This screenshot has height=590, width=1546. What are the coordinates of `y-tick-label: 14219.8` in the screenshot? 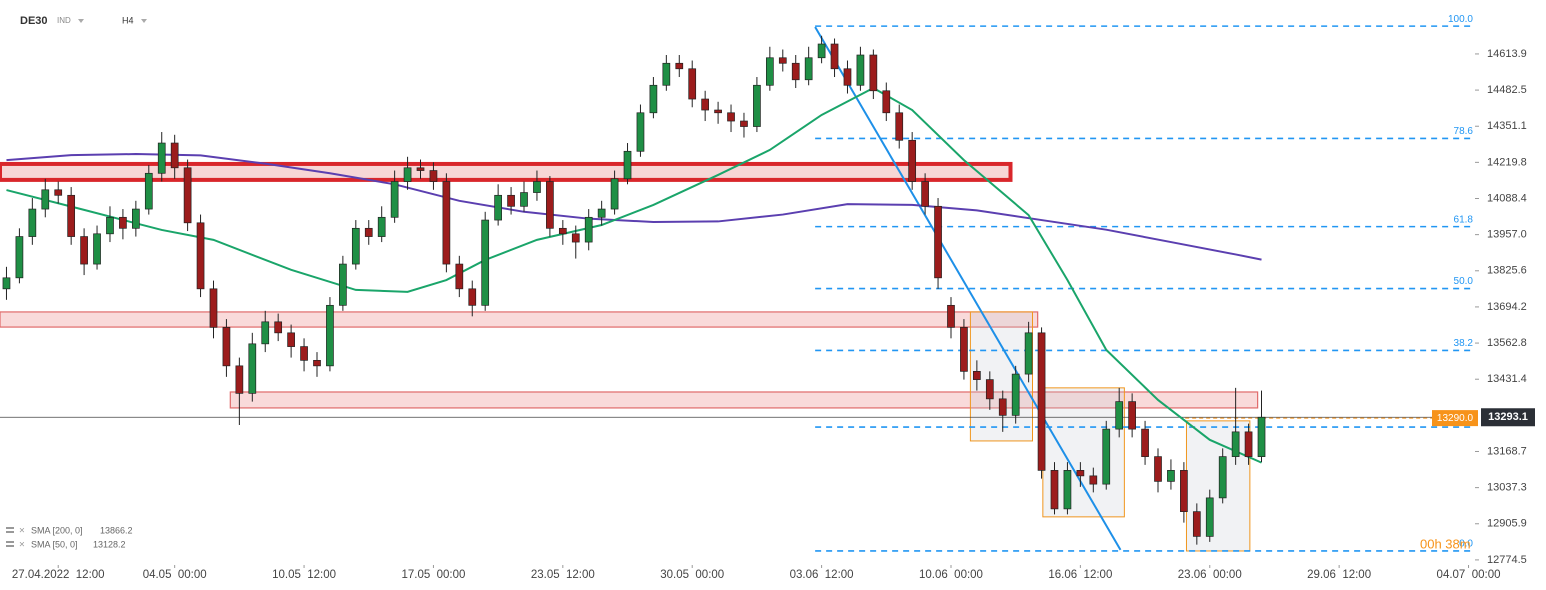 It's located at (1507, 162).